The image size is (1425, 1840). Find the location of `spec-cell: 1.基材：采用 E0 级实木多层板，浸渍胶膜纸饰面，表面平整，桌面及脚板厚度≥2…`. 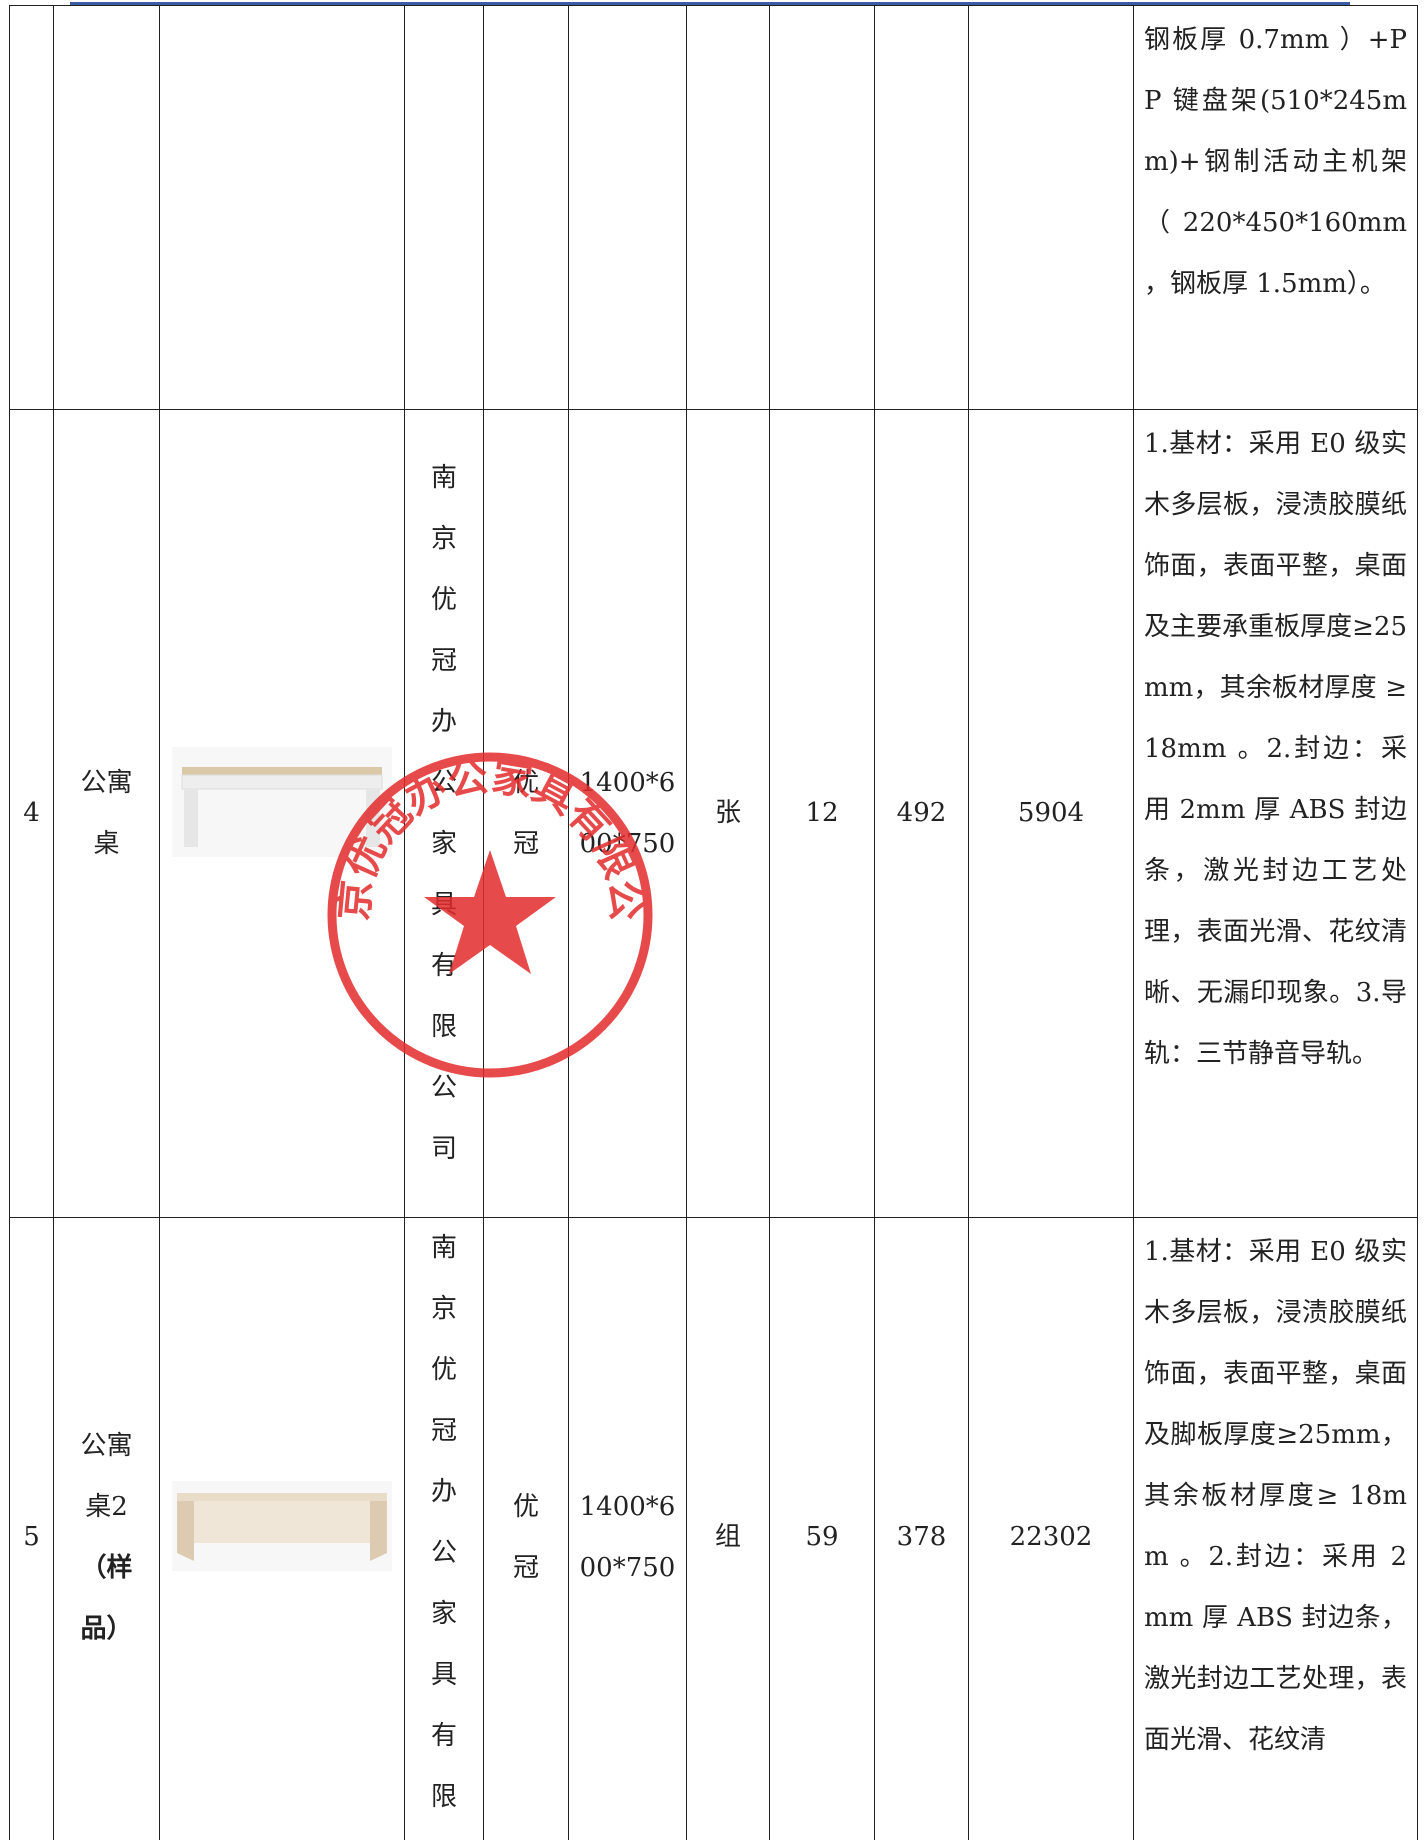

spec-cell: 1.基材：采用 E0 级实木多层板，浸渍胶膜纸饰面，表面平整，桌面及脚板厚度≥2… is located at coordinates (1275, 1528).